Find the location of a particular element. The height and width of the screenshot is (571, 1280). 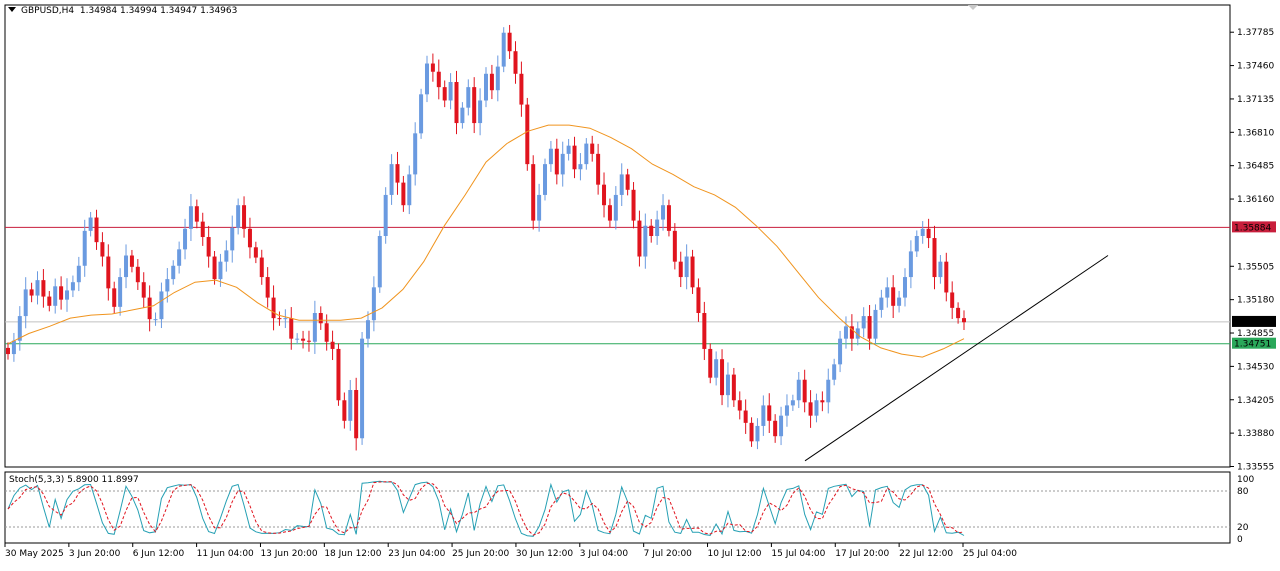

price-tick-label: 1.36810 is located at coordinates (1255, 133).